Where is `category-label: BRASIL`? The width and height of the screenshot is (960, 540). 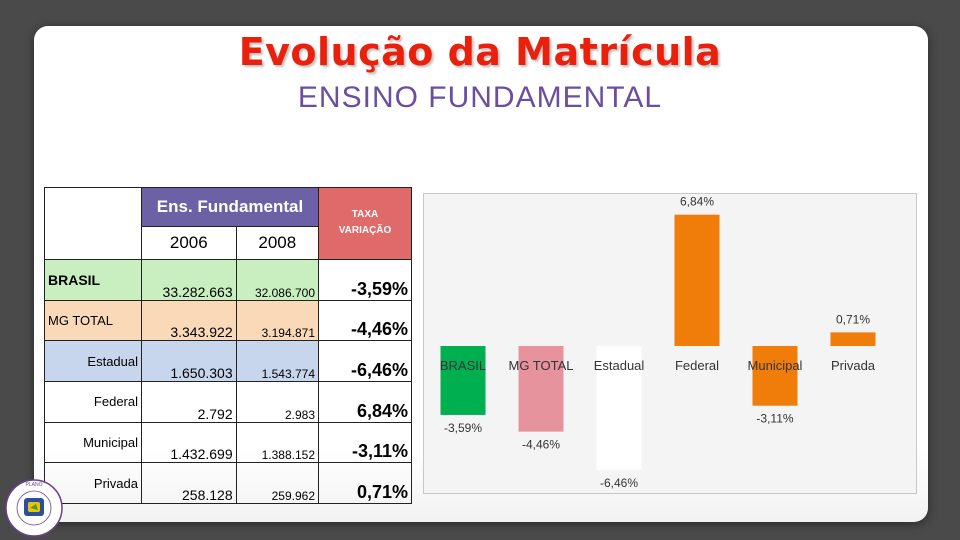
category-label: BRASIL is located at coordinates (463, 365).